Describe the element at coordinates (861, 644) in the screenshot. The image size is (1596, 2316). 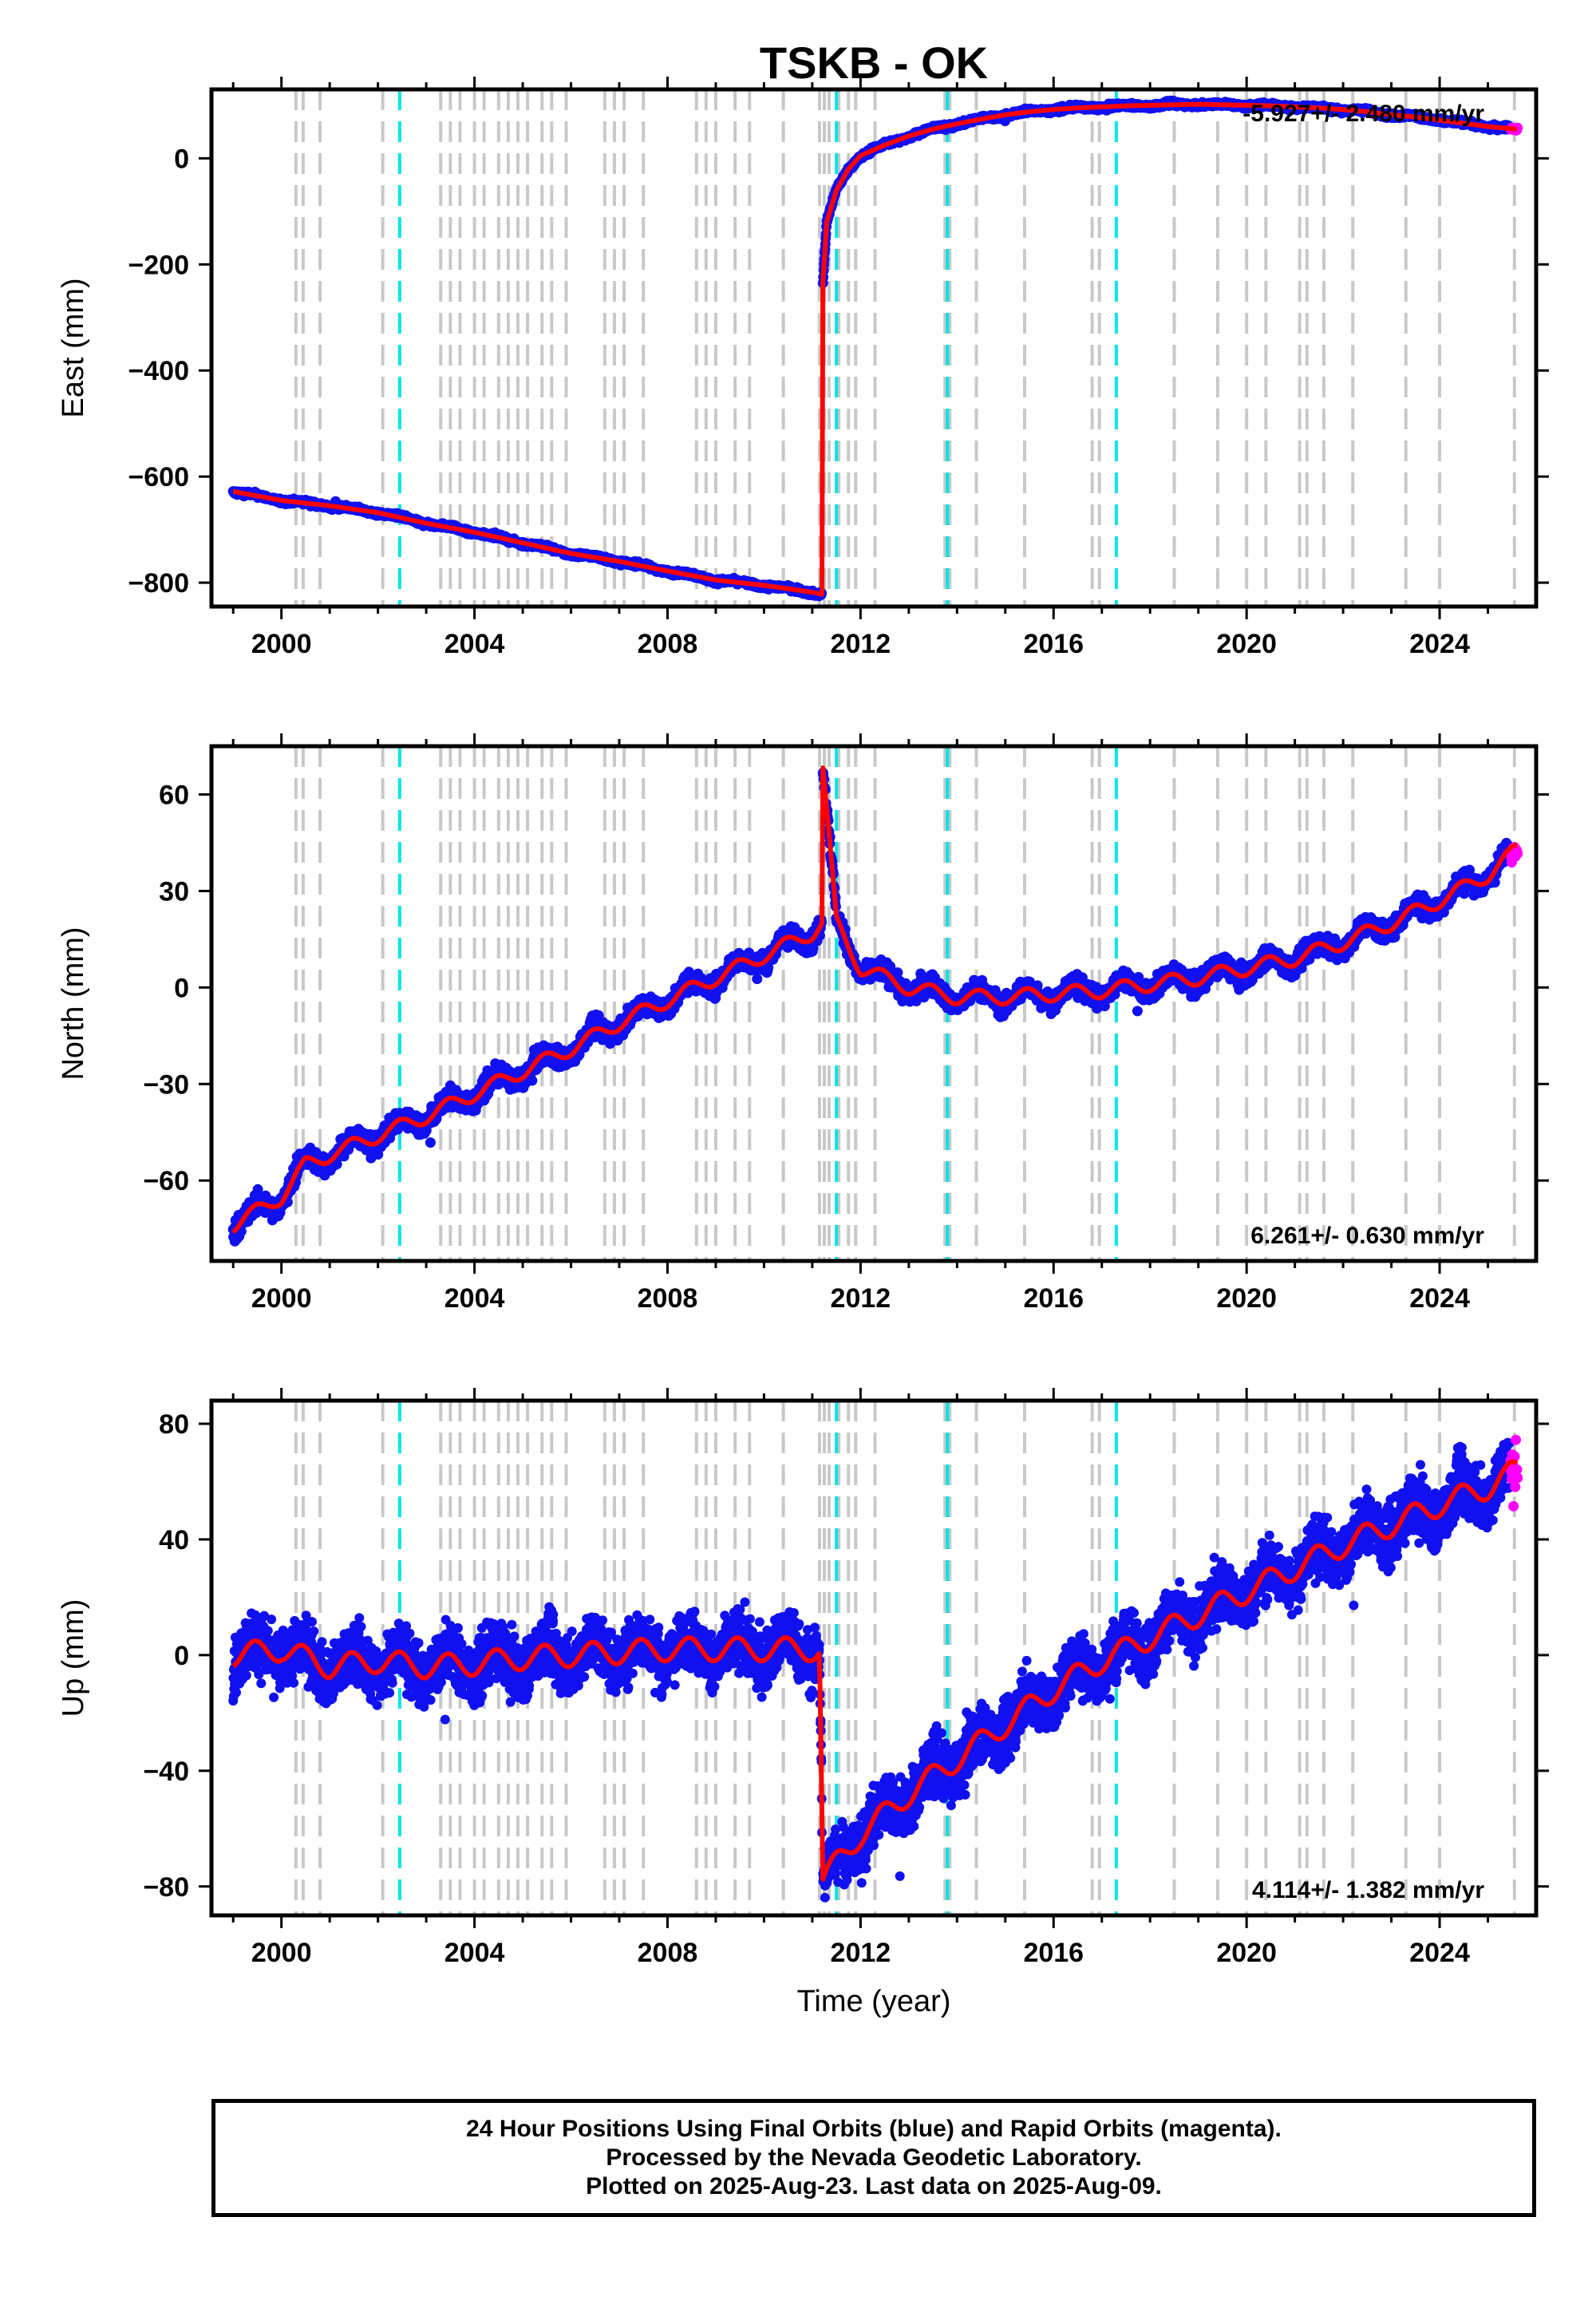
I see `x-tick-label: 2012` at that location.